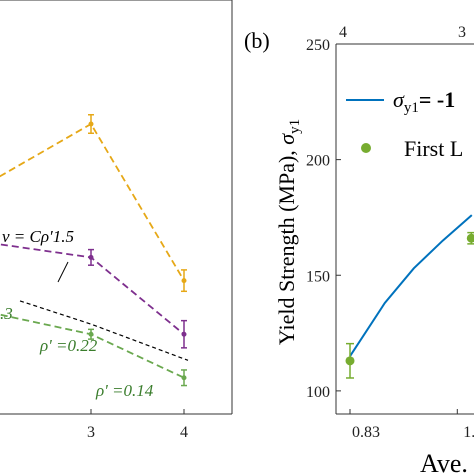 Image resolution: width=474 pixels, height=474 pixels. What do you see at coordinates (124, 390) in the screenshot?
I see `panel-a-rho-014: ρ' =0.14` at bounding box center [124, 390].